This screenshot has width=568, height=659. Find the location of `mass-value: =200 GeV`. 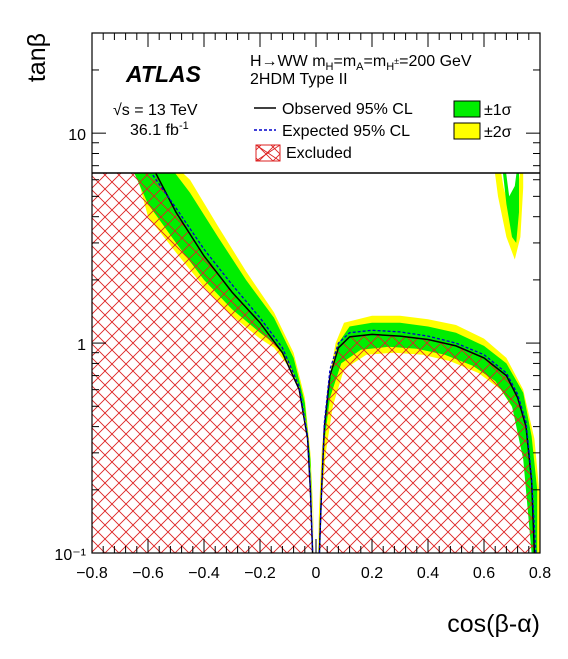

mass-value: =200 GeV is located at coordinates (435, 61).